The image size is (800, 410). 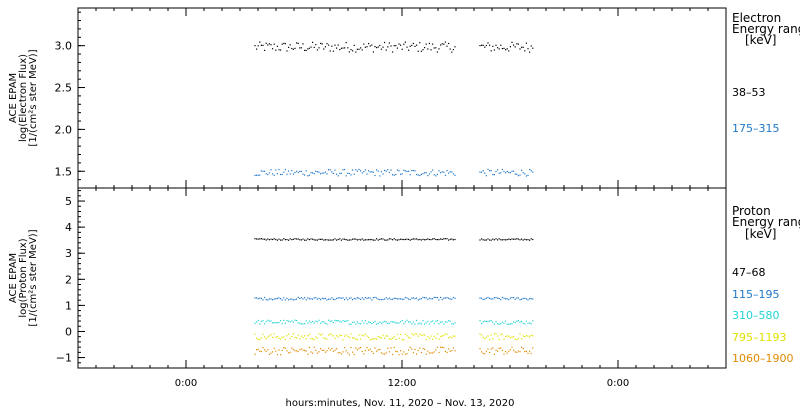 What do you see at coordinates (760, 234) in the screenshot?
I see `legend-title: [keV]` at bounding box center [760, 234].